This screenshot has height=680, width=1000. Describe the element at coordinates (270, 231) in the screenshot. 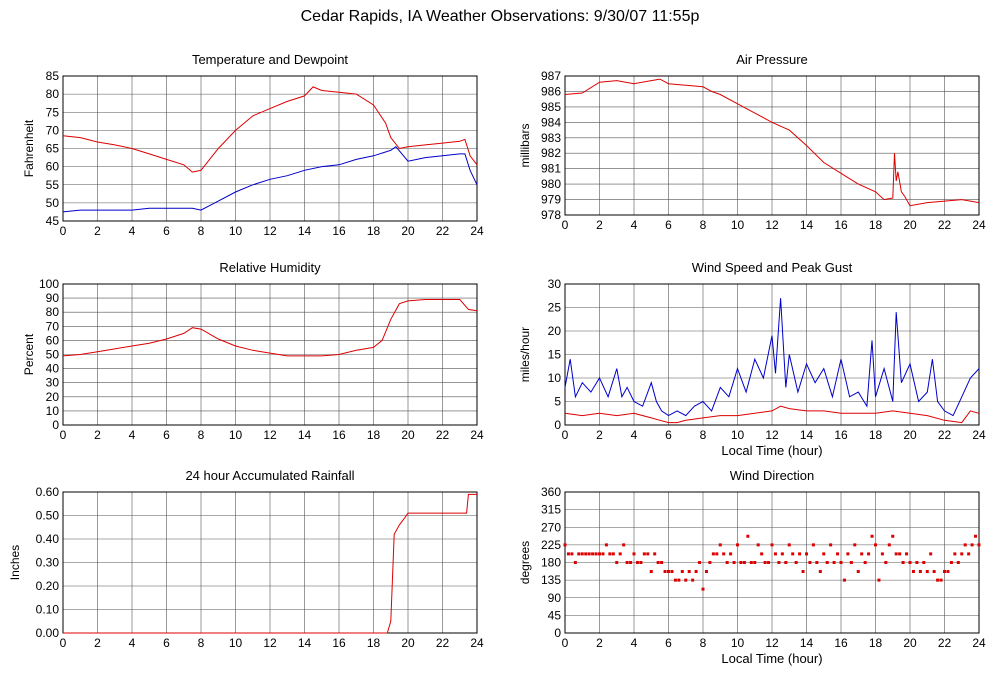

I see `x-tick-label: 12` at that location.